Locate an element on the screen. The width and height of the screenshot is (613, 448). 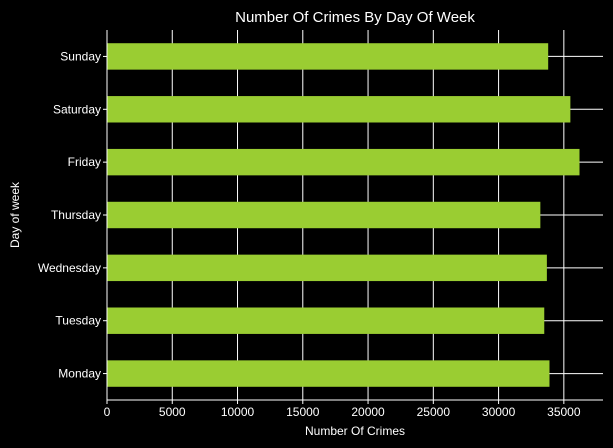
bar-friday is located at coordinates (343, 162).